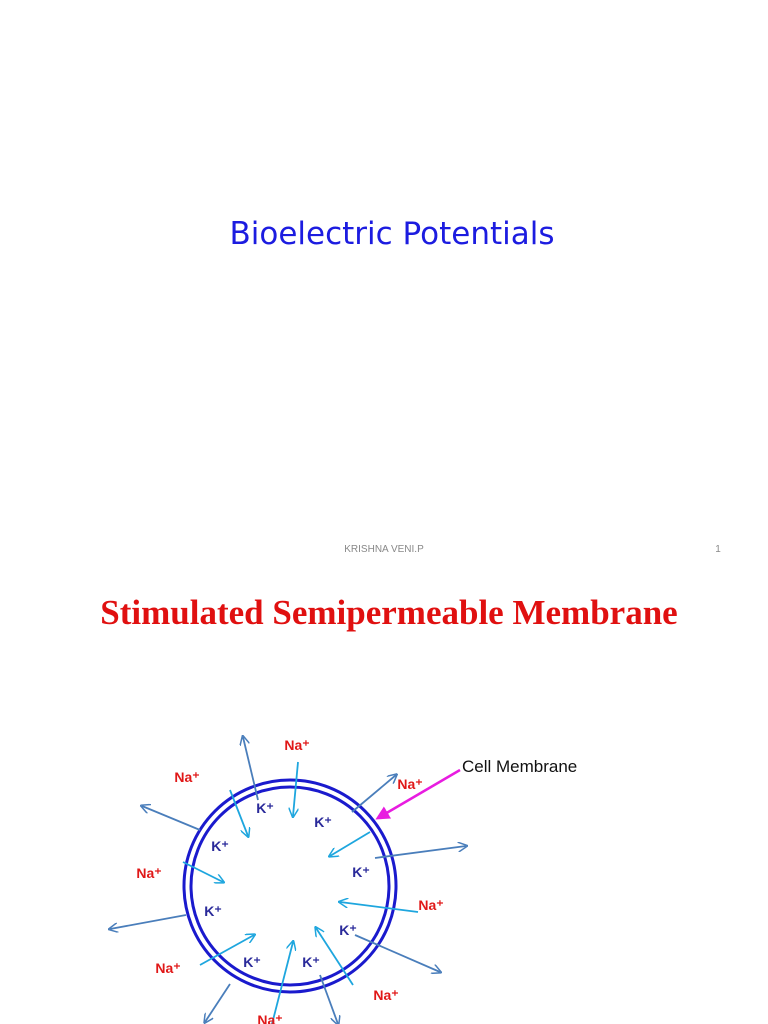 The image size is (768, 1024). I want to click on slide-title: Bioelectric Potentials, so click(391, 234).